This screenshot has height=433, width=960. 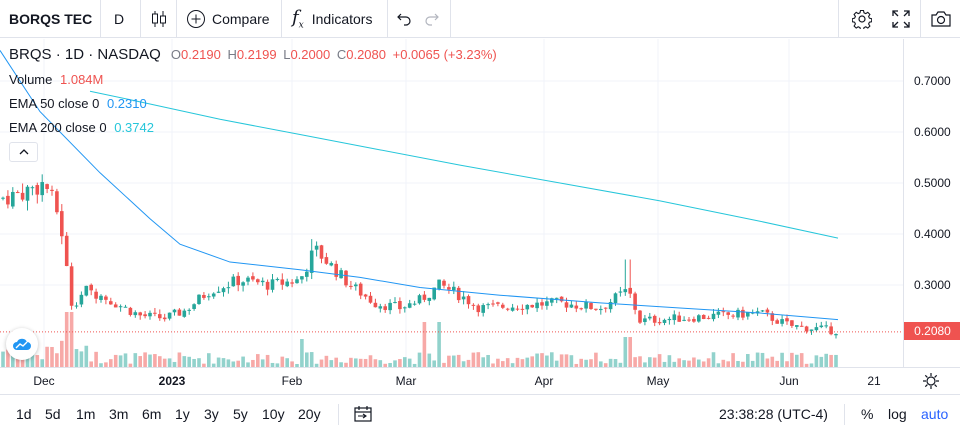 I want to click on volume-legend: Volume 1.084M, so click(x=56, y=79).